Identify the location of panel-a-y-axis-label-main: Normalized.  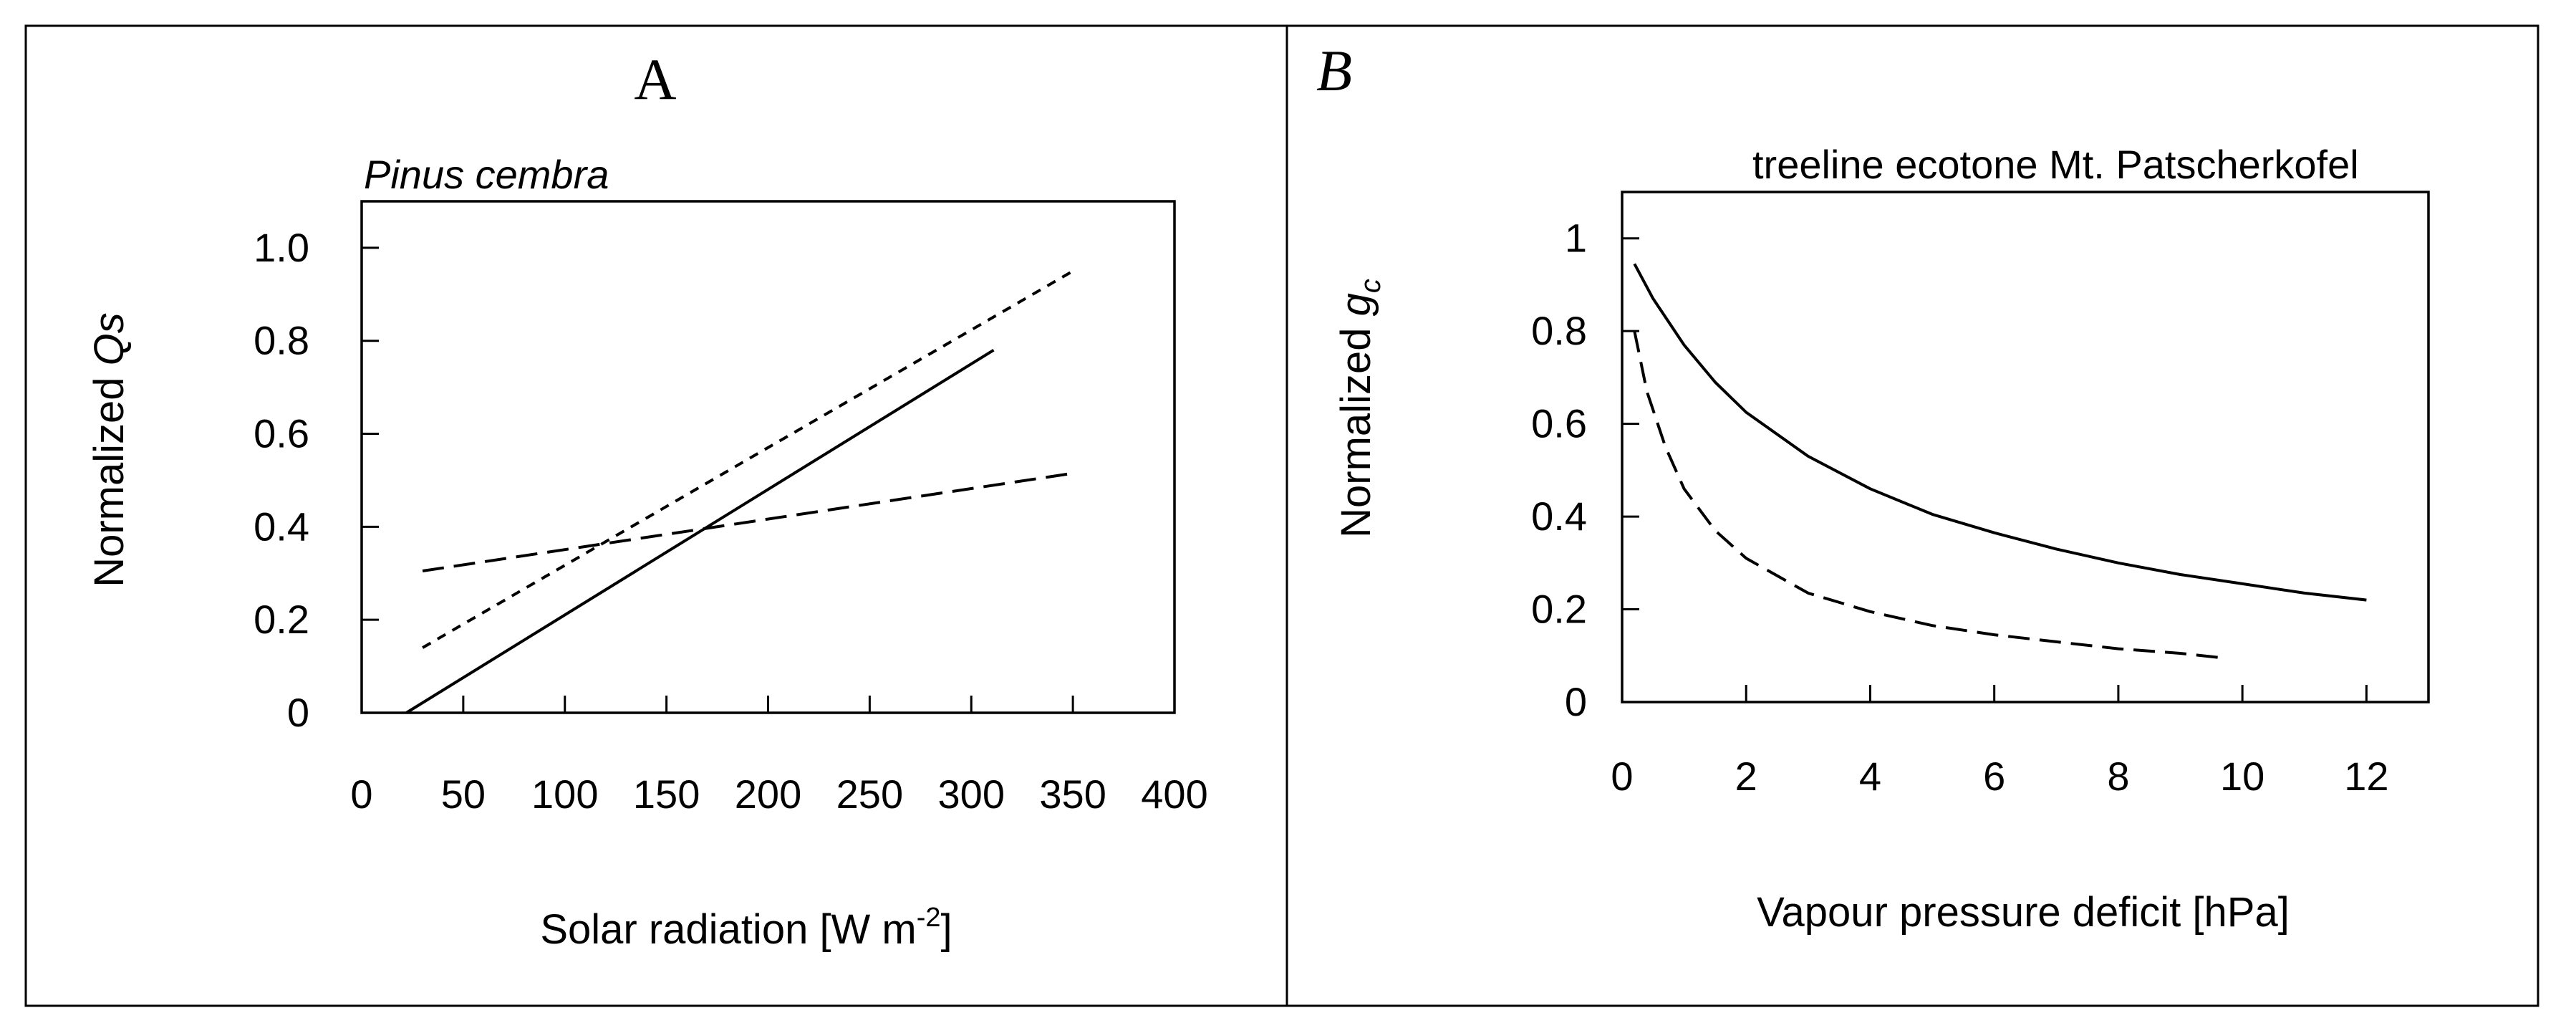
(109, 476).